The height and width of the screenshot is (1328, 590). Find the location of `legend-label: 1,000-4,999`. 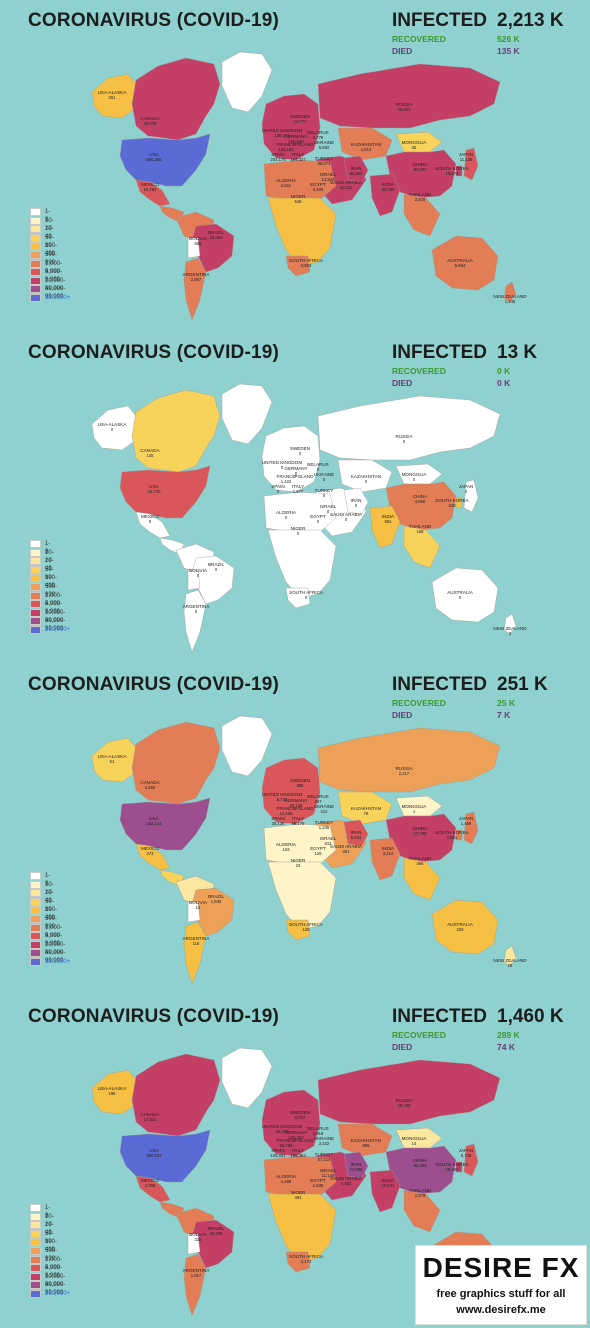

legend-label: 1,000-4,999 is located at coordinates (54, 267).